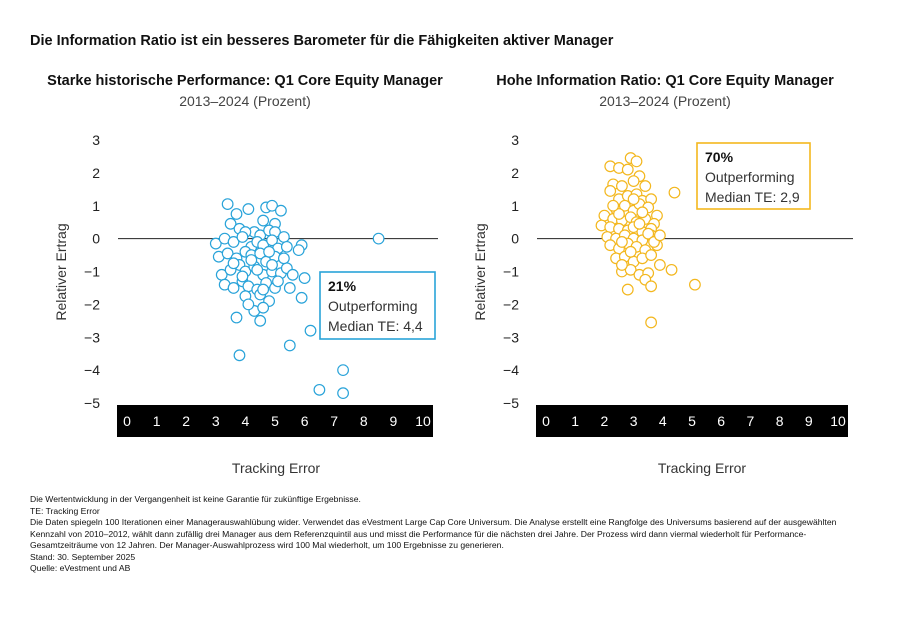 This screenshot has width=910, height=627. Describe the element at coordinates (515, 206) in the screenshot. I see `right-y-tick-label: 1` at that location.